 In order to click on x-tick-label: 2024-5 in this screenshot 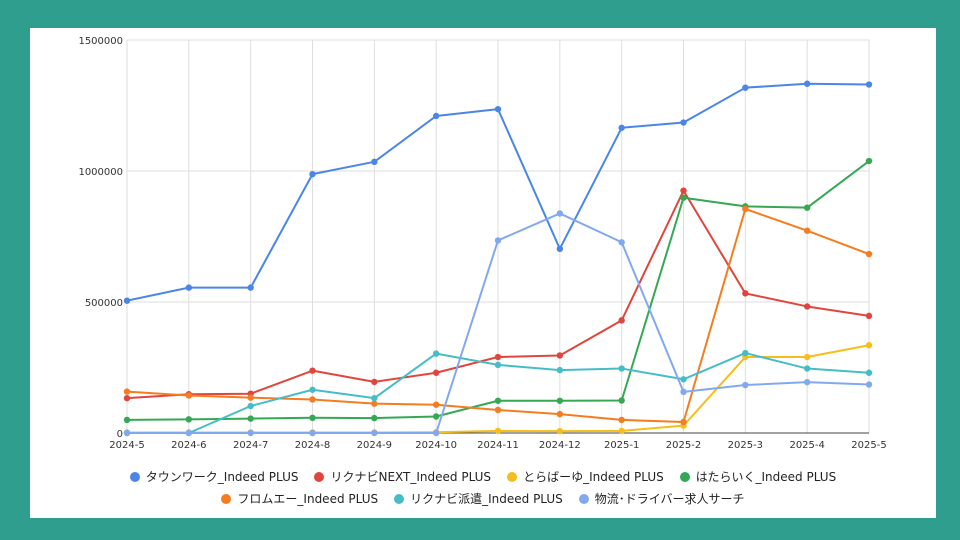, I will do `click(126, 445)`.